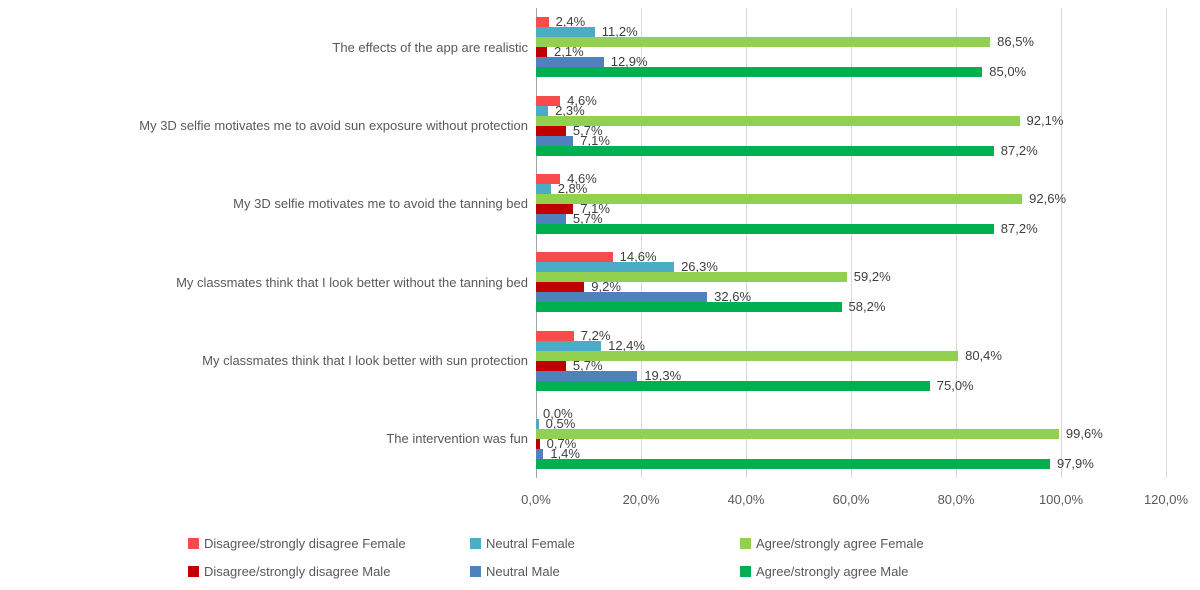  What do you see at coordinates (530, 543) in the screenshot?
I see `legend-label: Neutral Female` at bounding box center [530, 543].